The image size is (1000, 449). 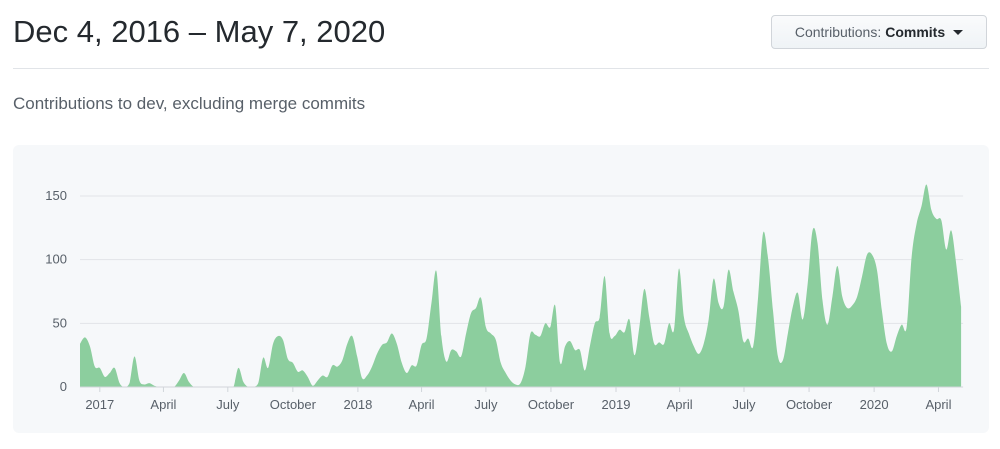 What do you see at coordinates (501, 68) in the screenshot?
I see `divider` at bounding box center [501, 68].